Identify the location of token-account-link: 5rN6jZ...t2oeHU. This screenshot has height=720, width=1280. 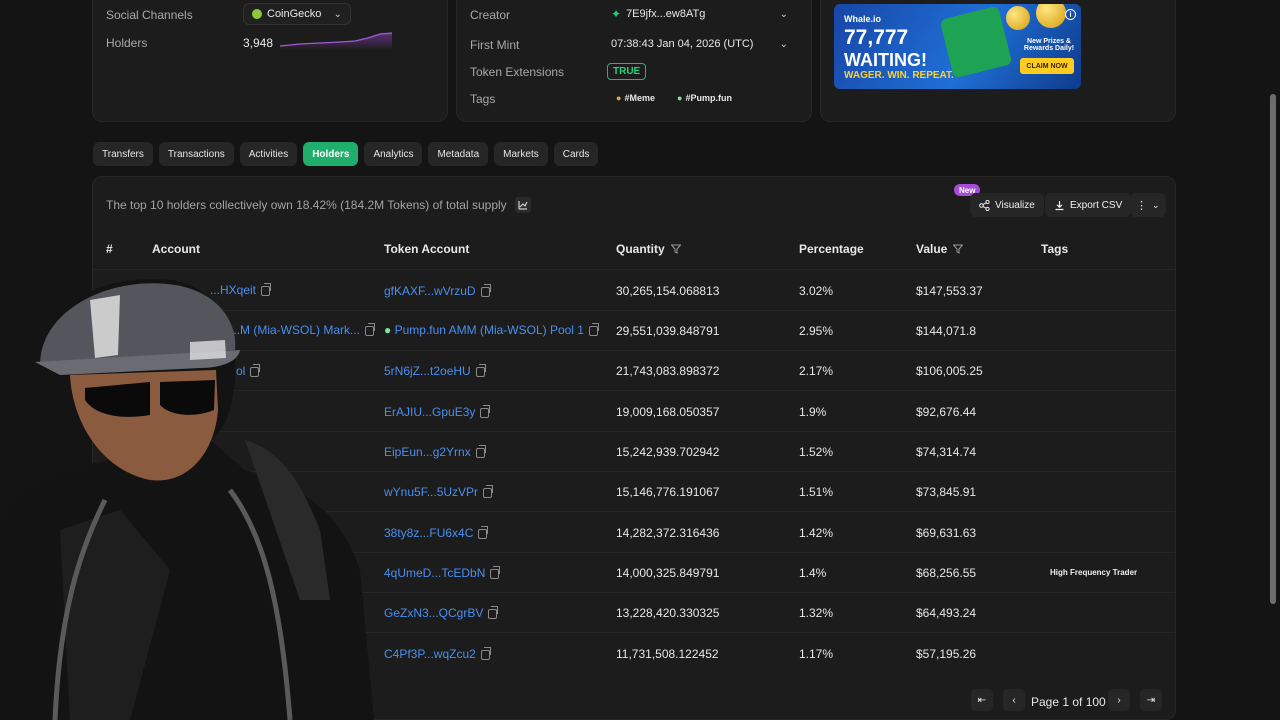
(435, 370).